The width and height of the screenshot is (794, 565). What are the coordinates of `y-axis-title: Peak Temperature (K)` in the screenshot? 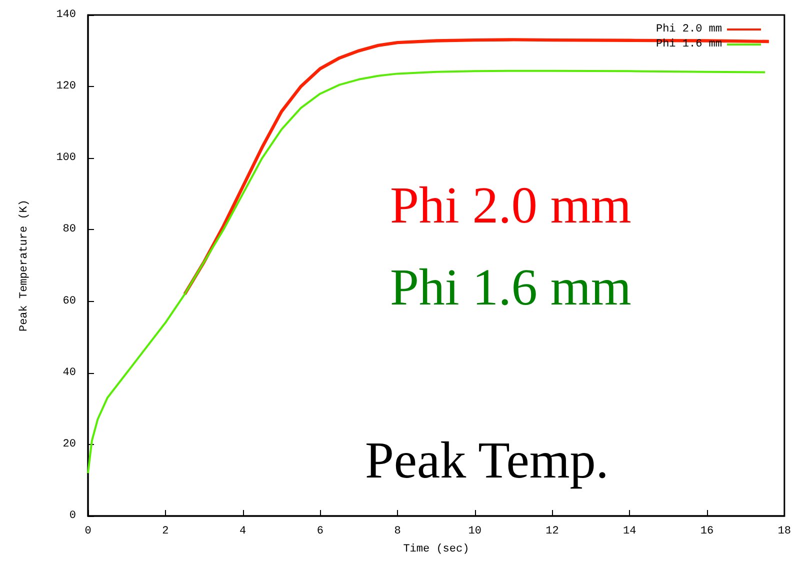 It's located at (24, 265).